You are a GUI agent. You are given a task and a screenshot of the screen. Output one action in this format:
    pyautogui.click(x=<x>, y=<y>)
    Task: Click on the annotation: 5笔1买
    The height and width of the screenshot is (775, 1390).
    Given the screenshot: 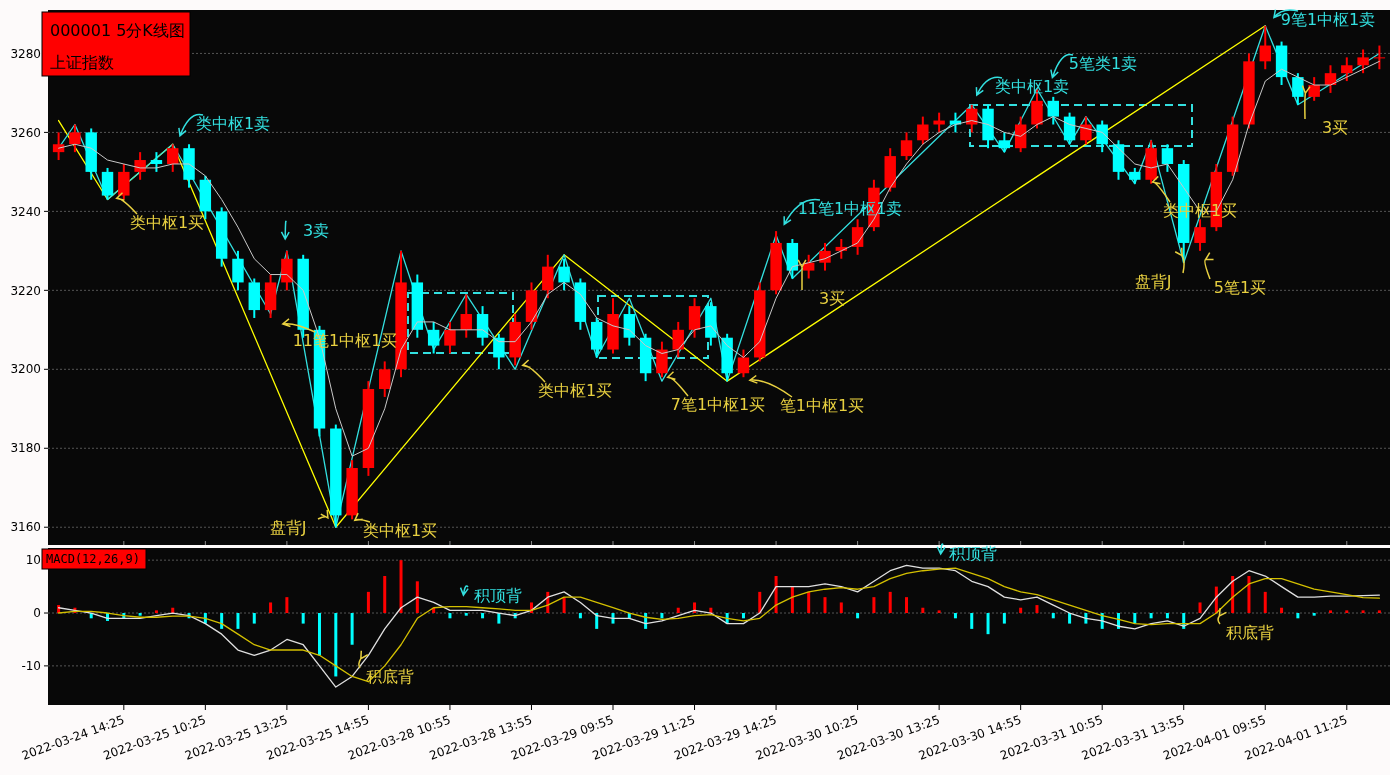 What is the action you would take?
    pyautogui.click(x=1240, y=287)
    